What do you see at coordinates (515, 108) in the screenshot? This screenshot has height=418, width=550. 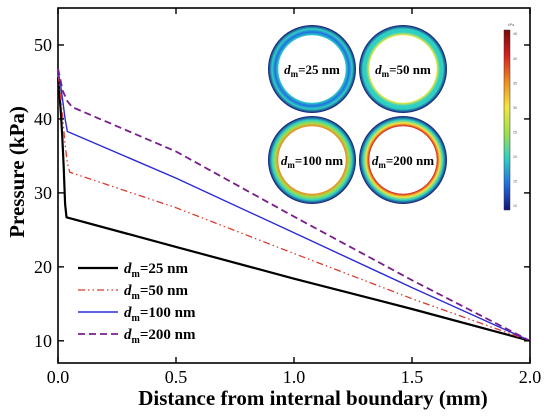 I see `colorbar-tick-label: 30` at bounding box center [515, 108].